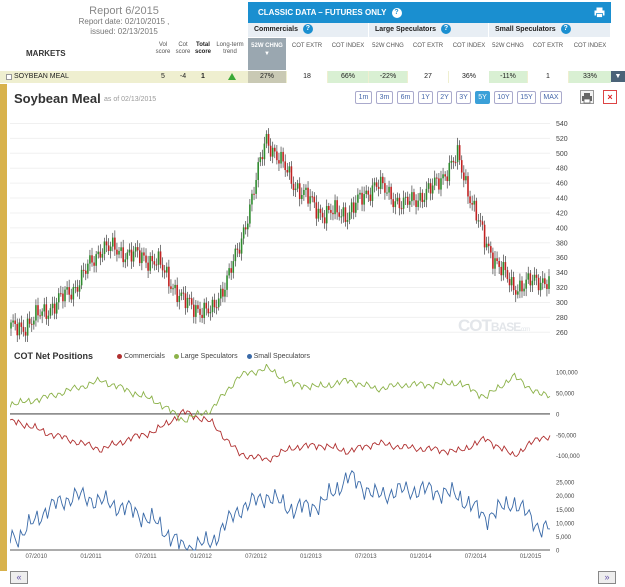 The image size is (625, 587). What do you see at coordinates (525, 29) in the screenshot?
I see `group-label: Small Speculators` at bounding box center [525, 29].